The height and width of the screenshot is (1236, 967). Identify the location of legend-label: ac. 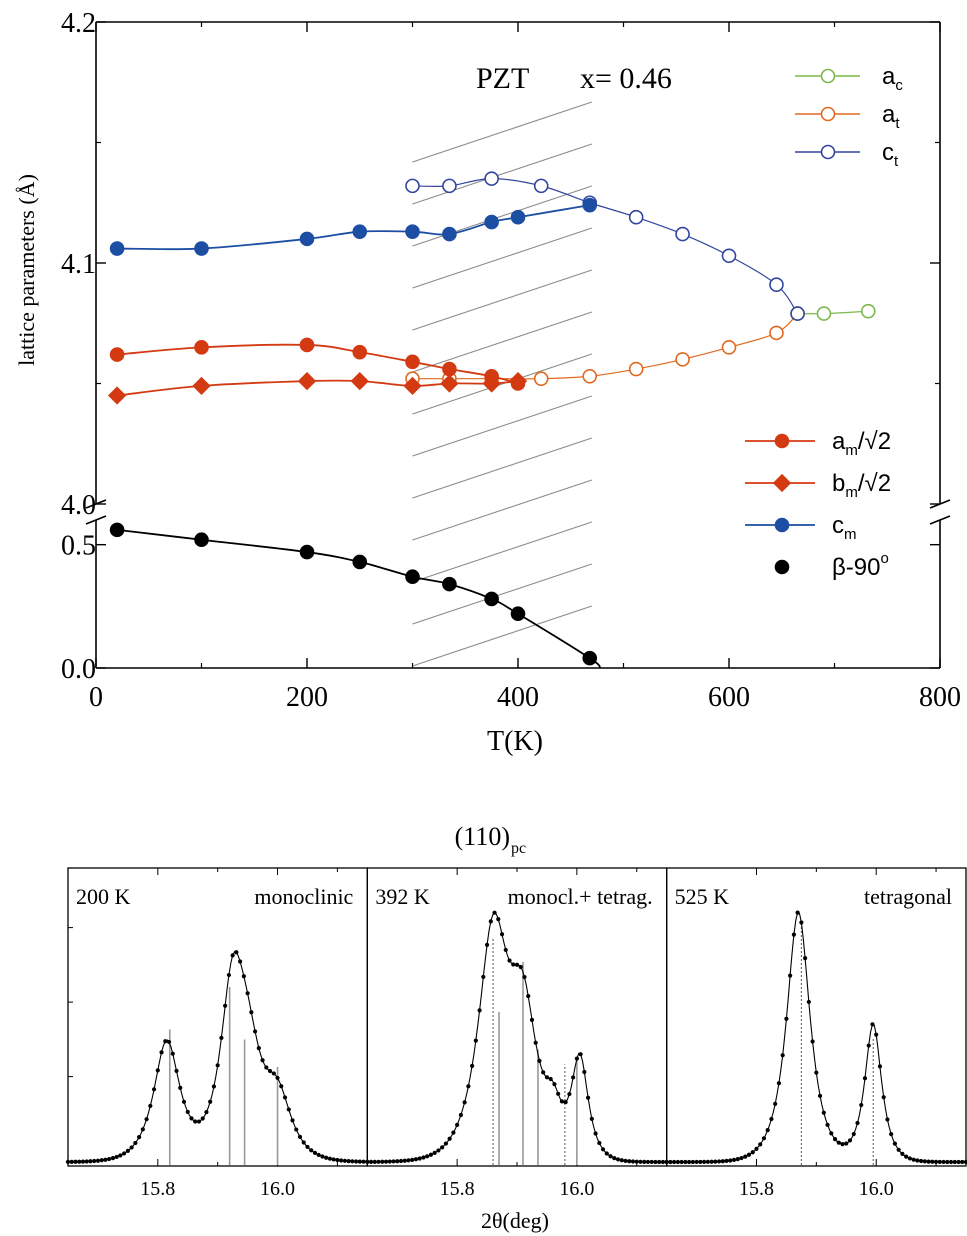
(892, 78).